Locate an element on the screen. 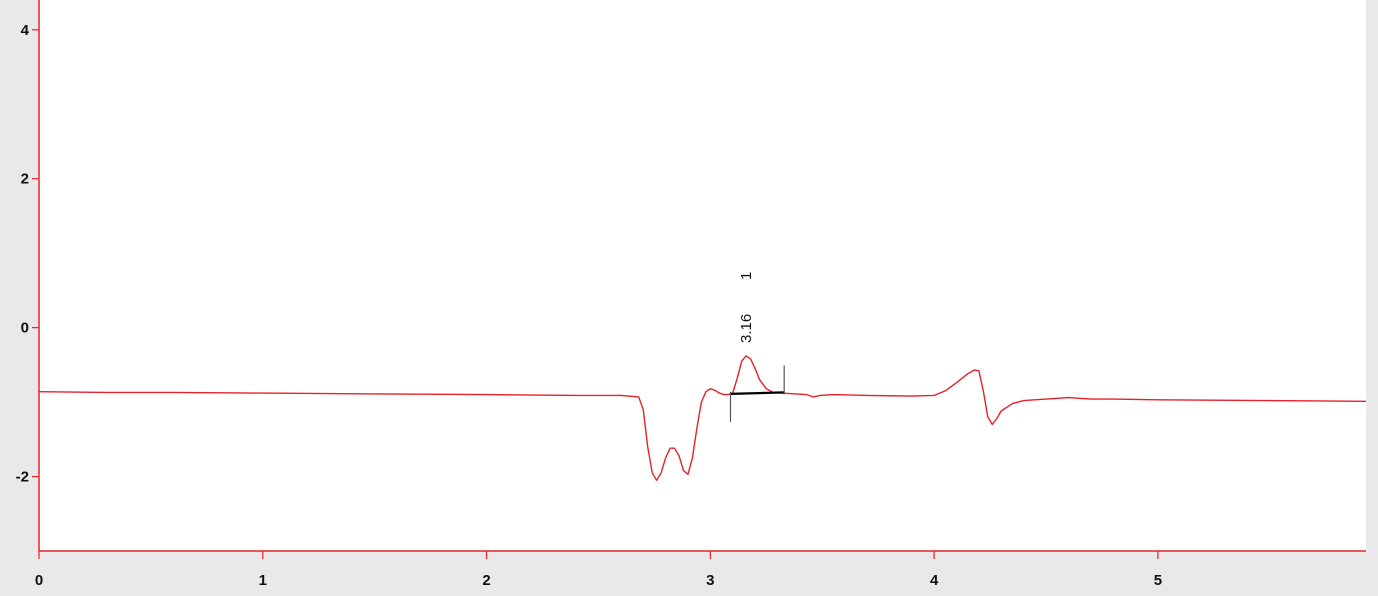 Image resolution: width=1378 pixels, height=596 pixels. y-tick-label: 0 is located at coordinates (25, 328).